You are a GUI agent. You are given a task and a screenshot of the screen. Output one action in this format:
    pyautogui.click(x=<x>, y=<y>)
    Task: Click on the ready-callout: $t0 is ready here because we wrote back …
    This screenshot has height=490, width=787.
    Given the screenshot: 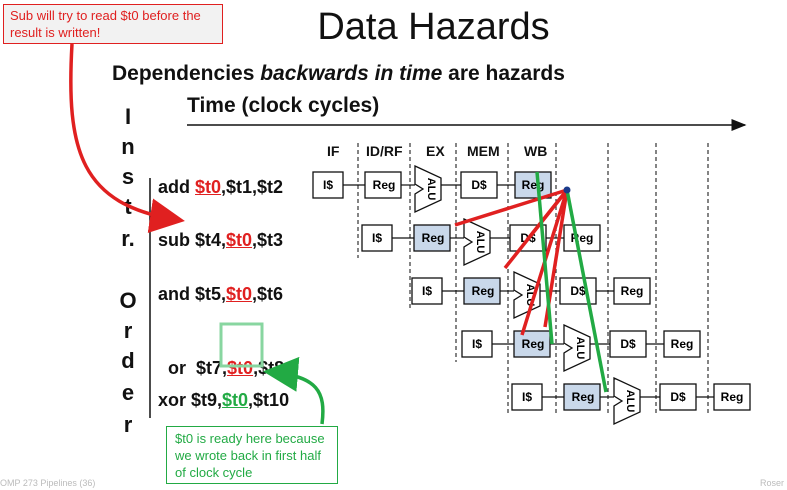 What is the action you would take?
    pyautogui.click(x=252, y=455)
    